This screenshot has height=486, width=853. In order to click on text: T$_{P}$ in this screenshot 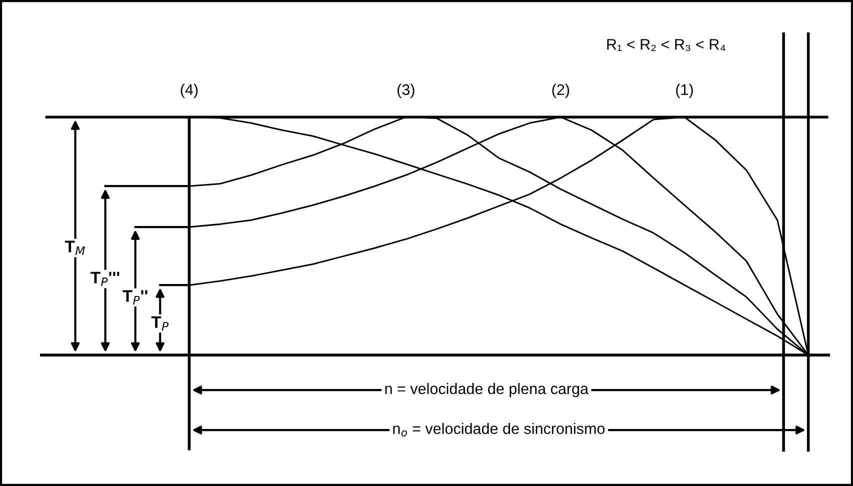, I will do `click(160, 323)`.